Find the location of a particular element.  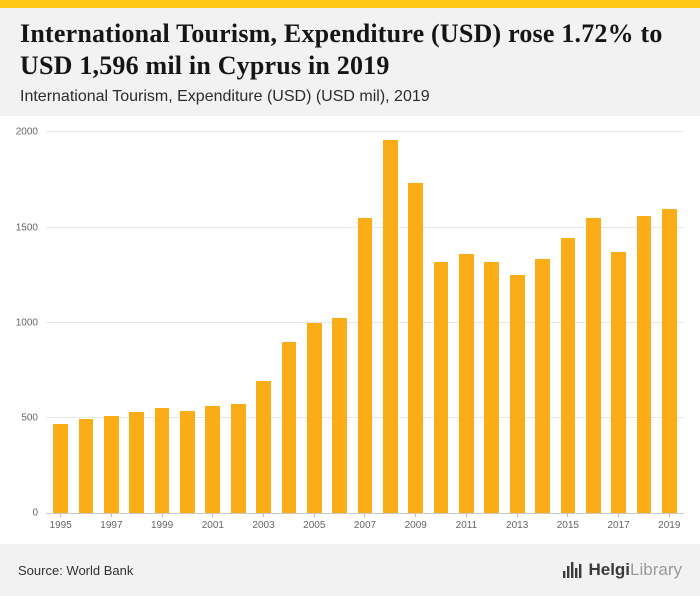

bar-slot-2010 is located at coordinates (440, 323).